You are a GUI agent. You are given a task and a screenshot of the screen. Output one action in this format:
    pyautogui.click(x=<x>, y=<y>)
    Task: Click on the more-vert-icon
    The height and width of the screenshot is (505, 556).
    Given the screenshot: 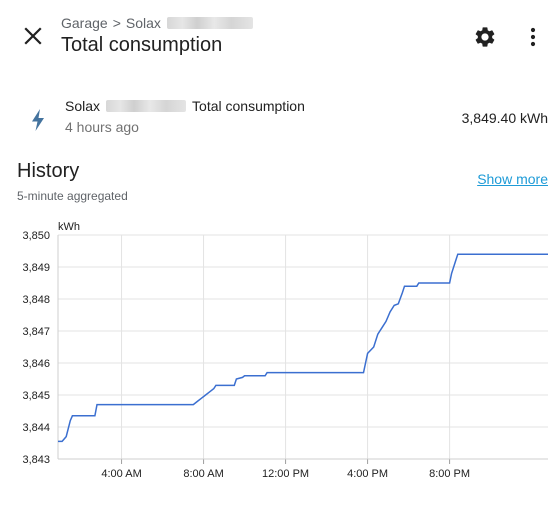 What is the action you would take?
    pyautogui.click(x=533, y=37)
    